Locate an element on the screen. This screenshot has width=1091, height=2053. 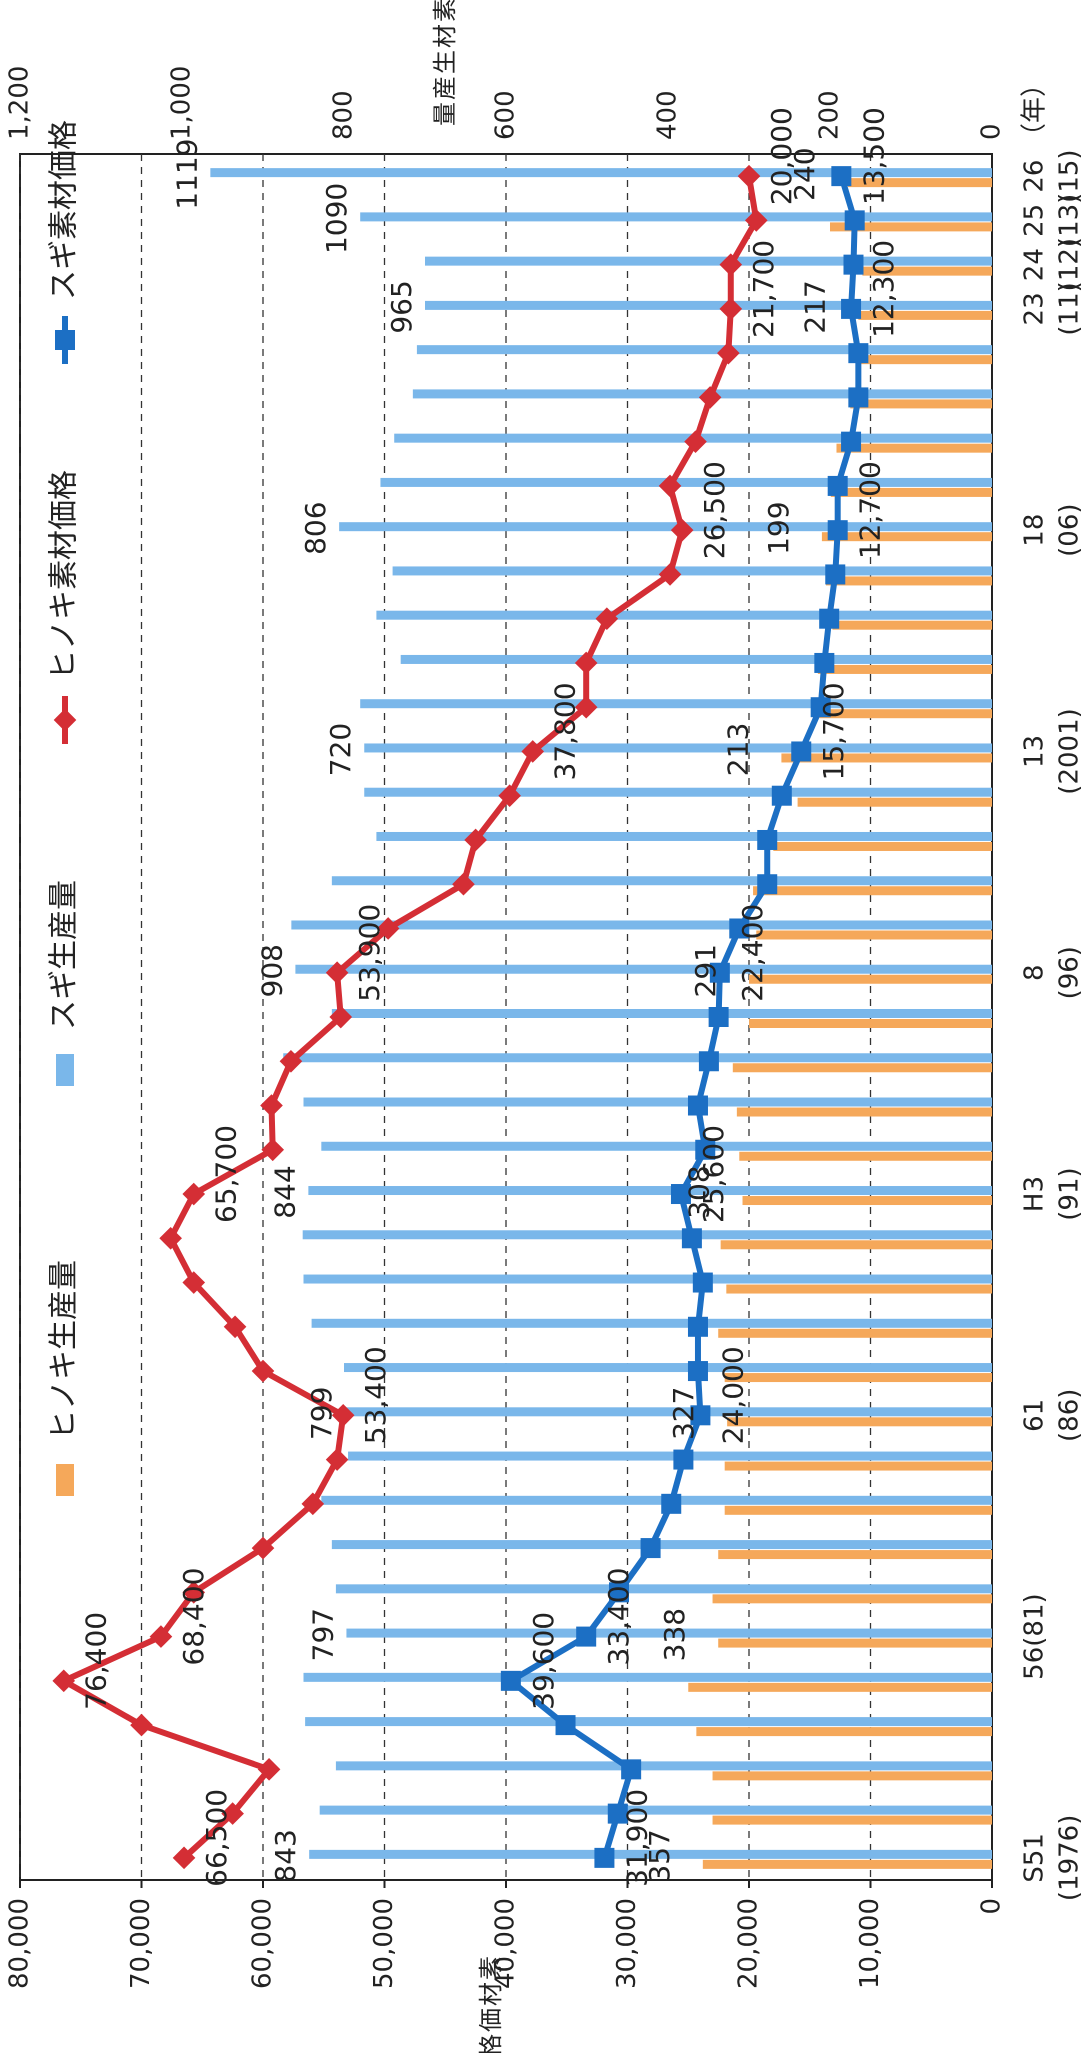
price-axis-title: 格 is located at coordinates (491, 2043).